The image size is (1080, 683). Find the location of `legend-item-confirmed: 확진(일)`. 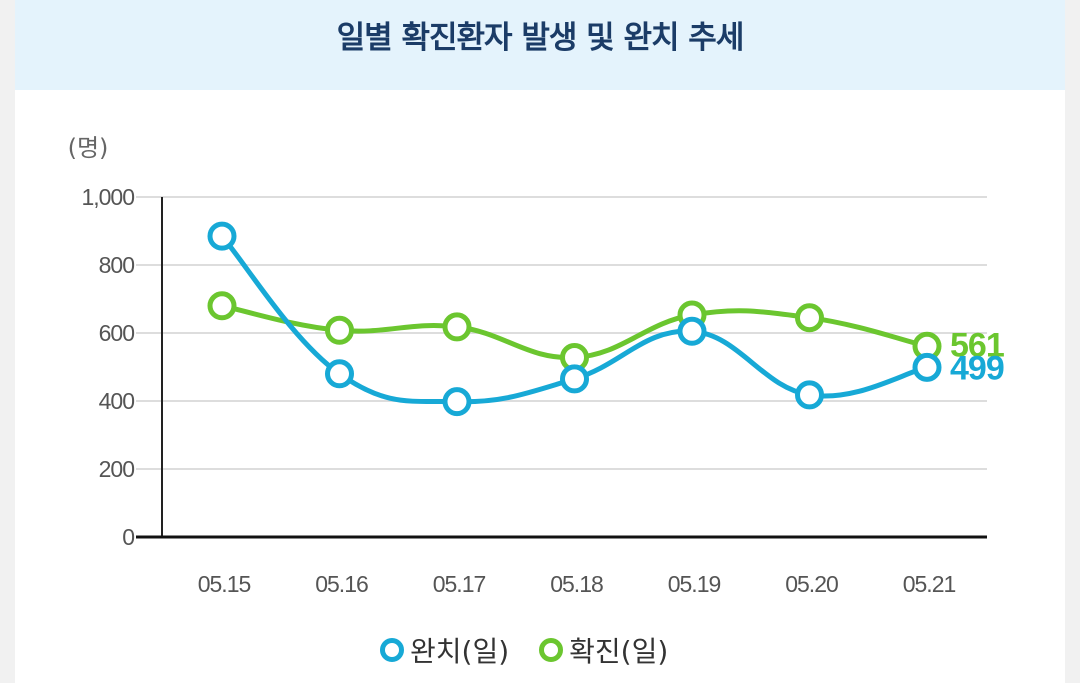

legend-item-confirmed: 확진(일) is located at coordinates (603, 650).